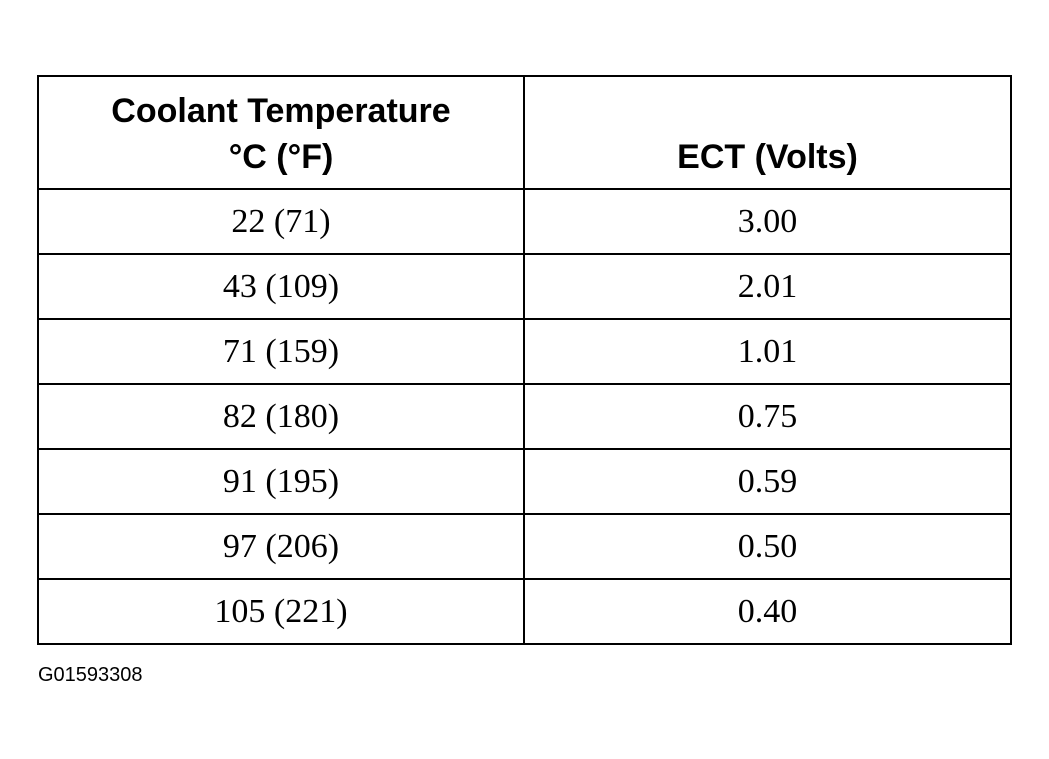  I want to click on table-row: 105 (221) 0.40, so click(524, 611).